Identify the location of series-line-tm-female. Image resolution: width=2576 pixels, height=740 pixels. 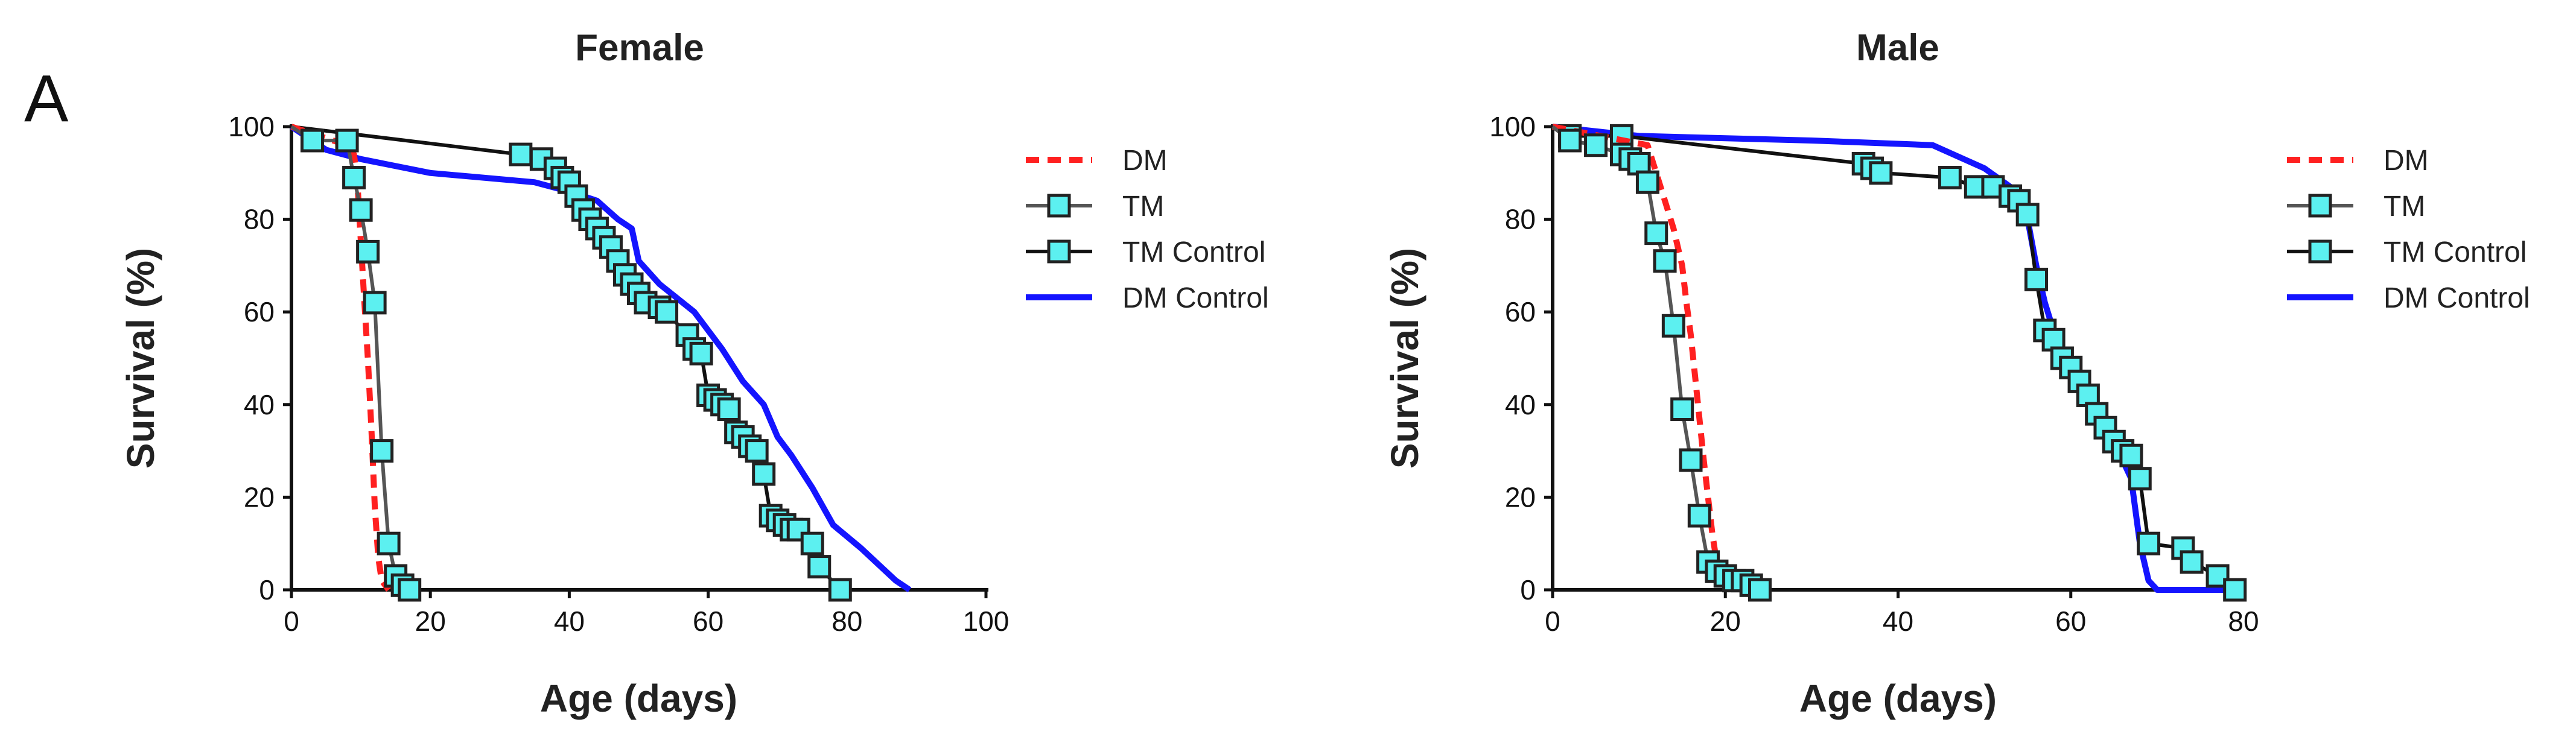
(350, 358).